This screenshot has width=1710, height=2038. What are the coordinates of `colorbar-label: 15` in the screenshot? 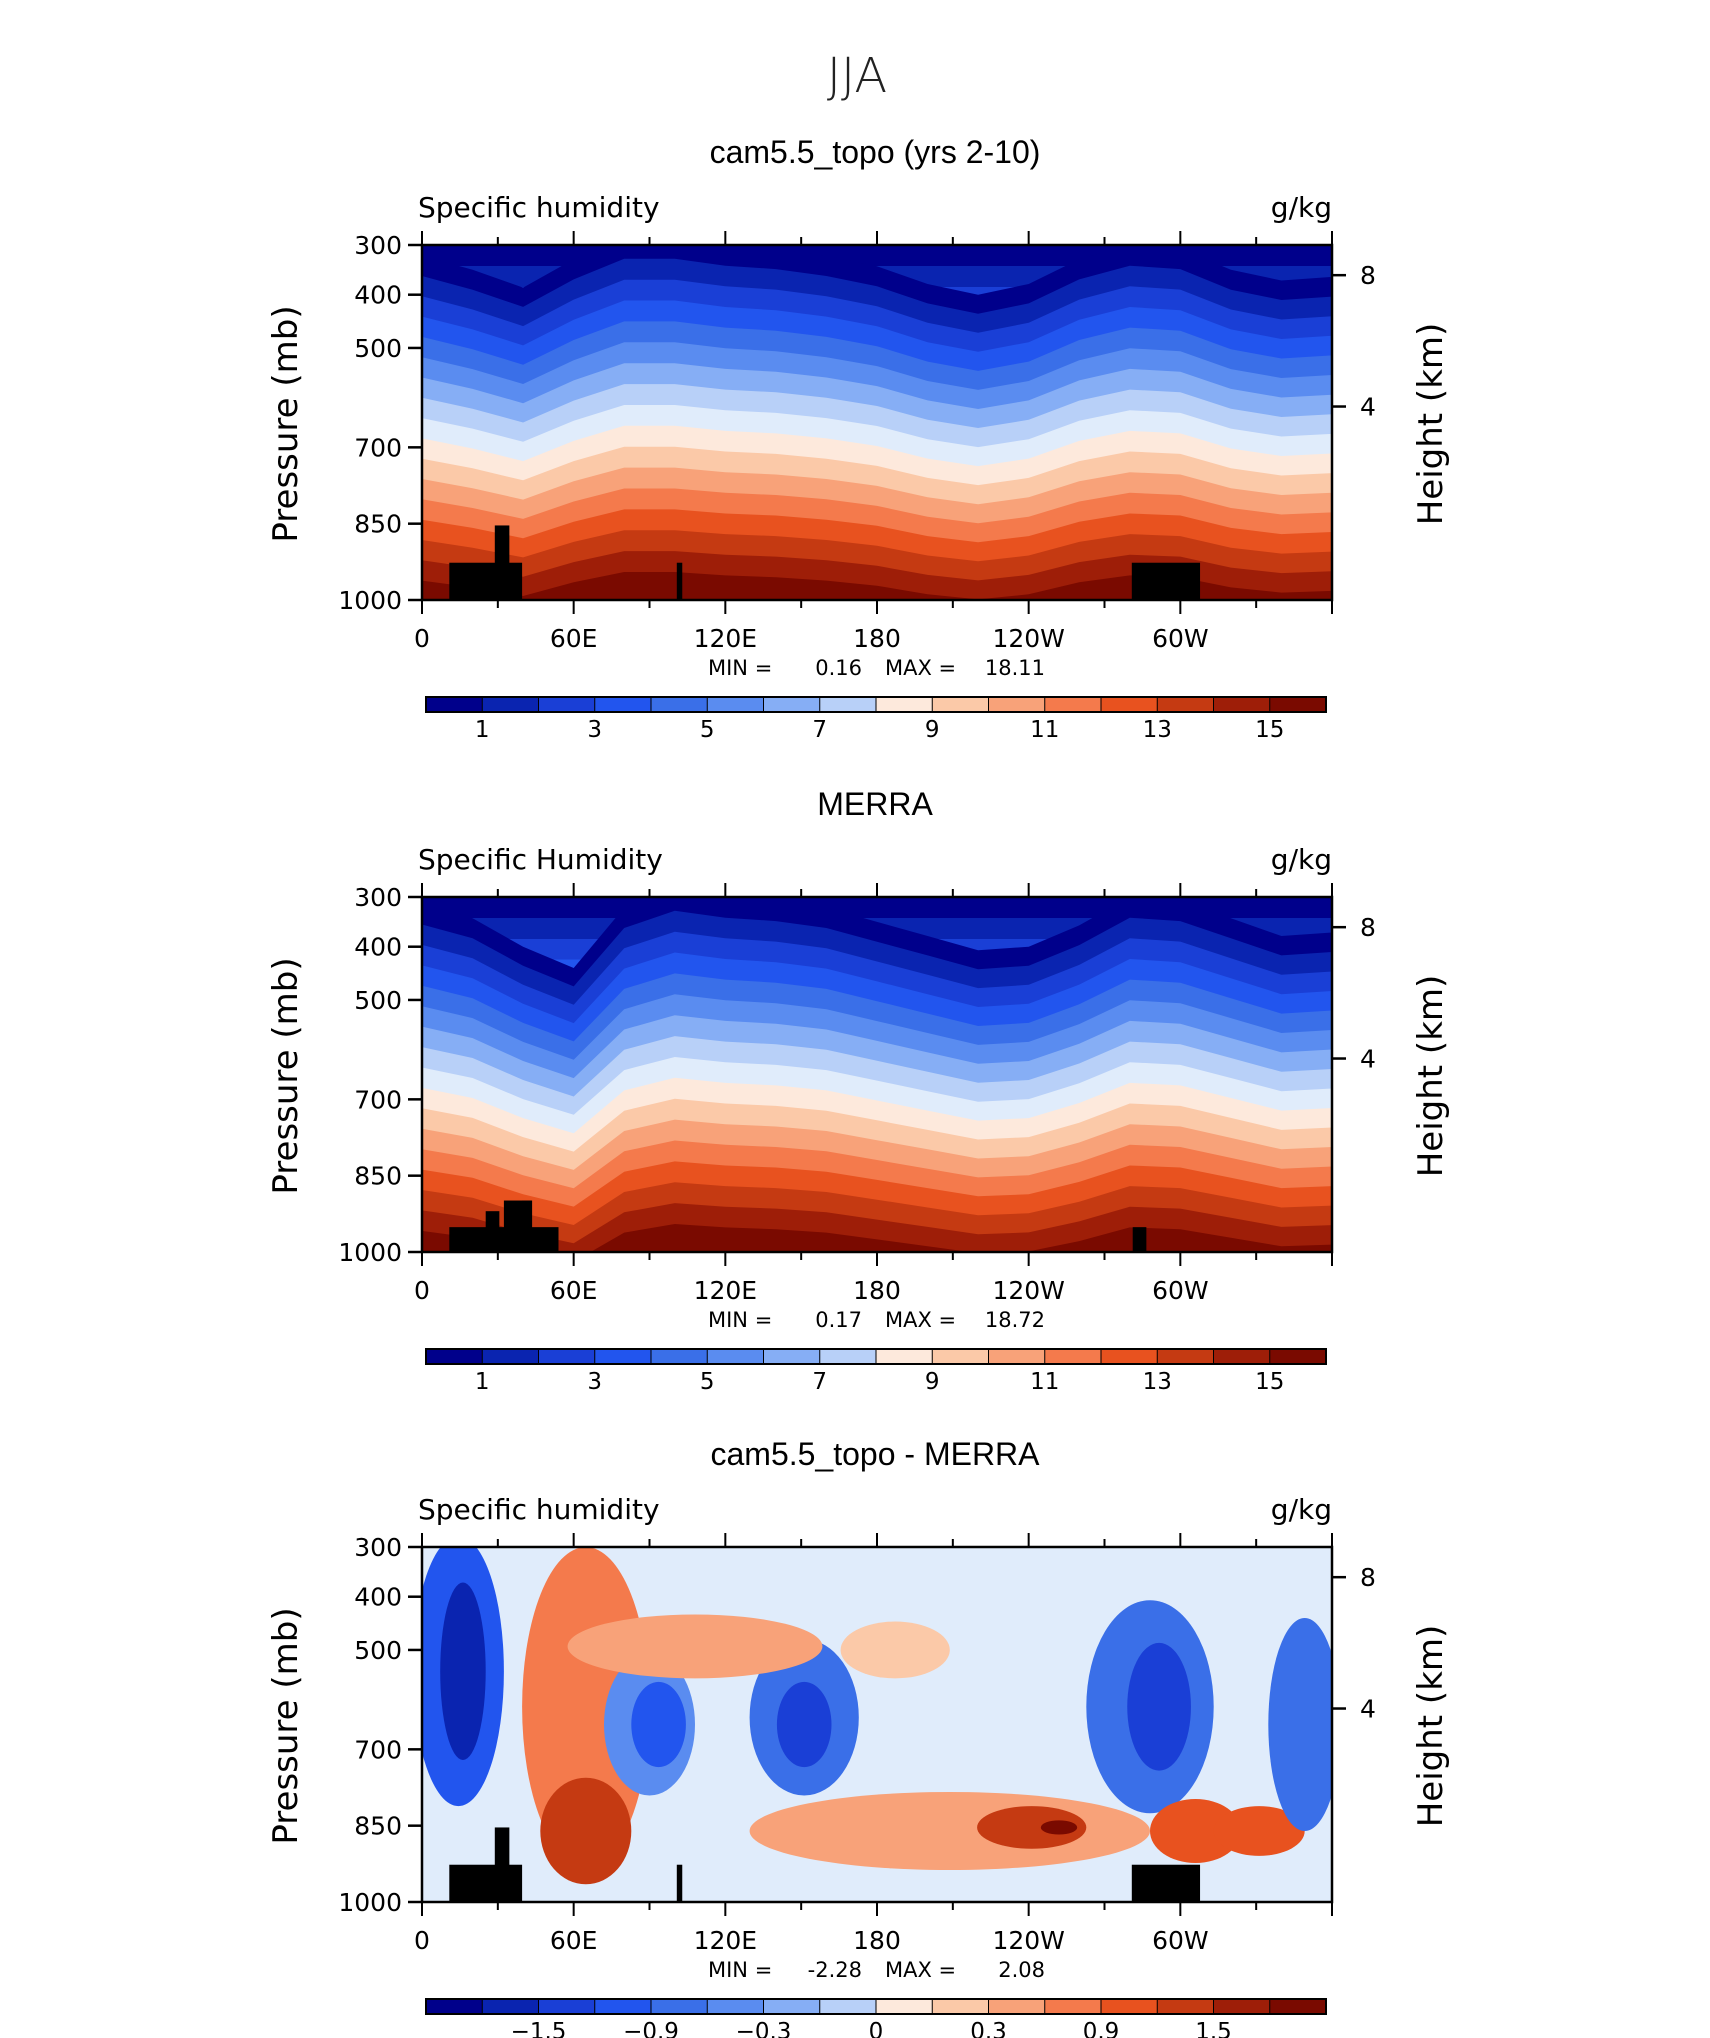 It's located at (1269, 1382).